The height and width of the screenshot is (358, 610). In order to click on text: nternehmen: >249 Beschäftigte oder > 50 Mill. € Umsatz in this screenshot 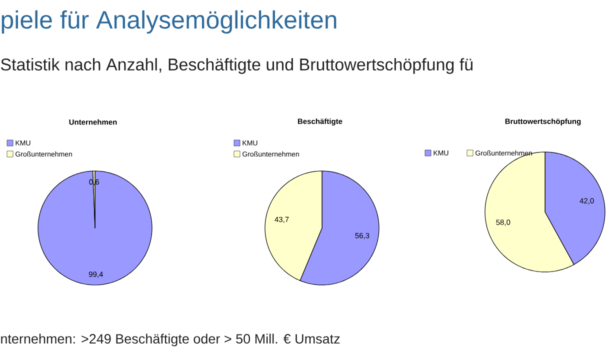, I will do `click(170, 340)`.